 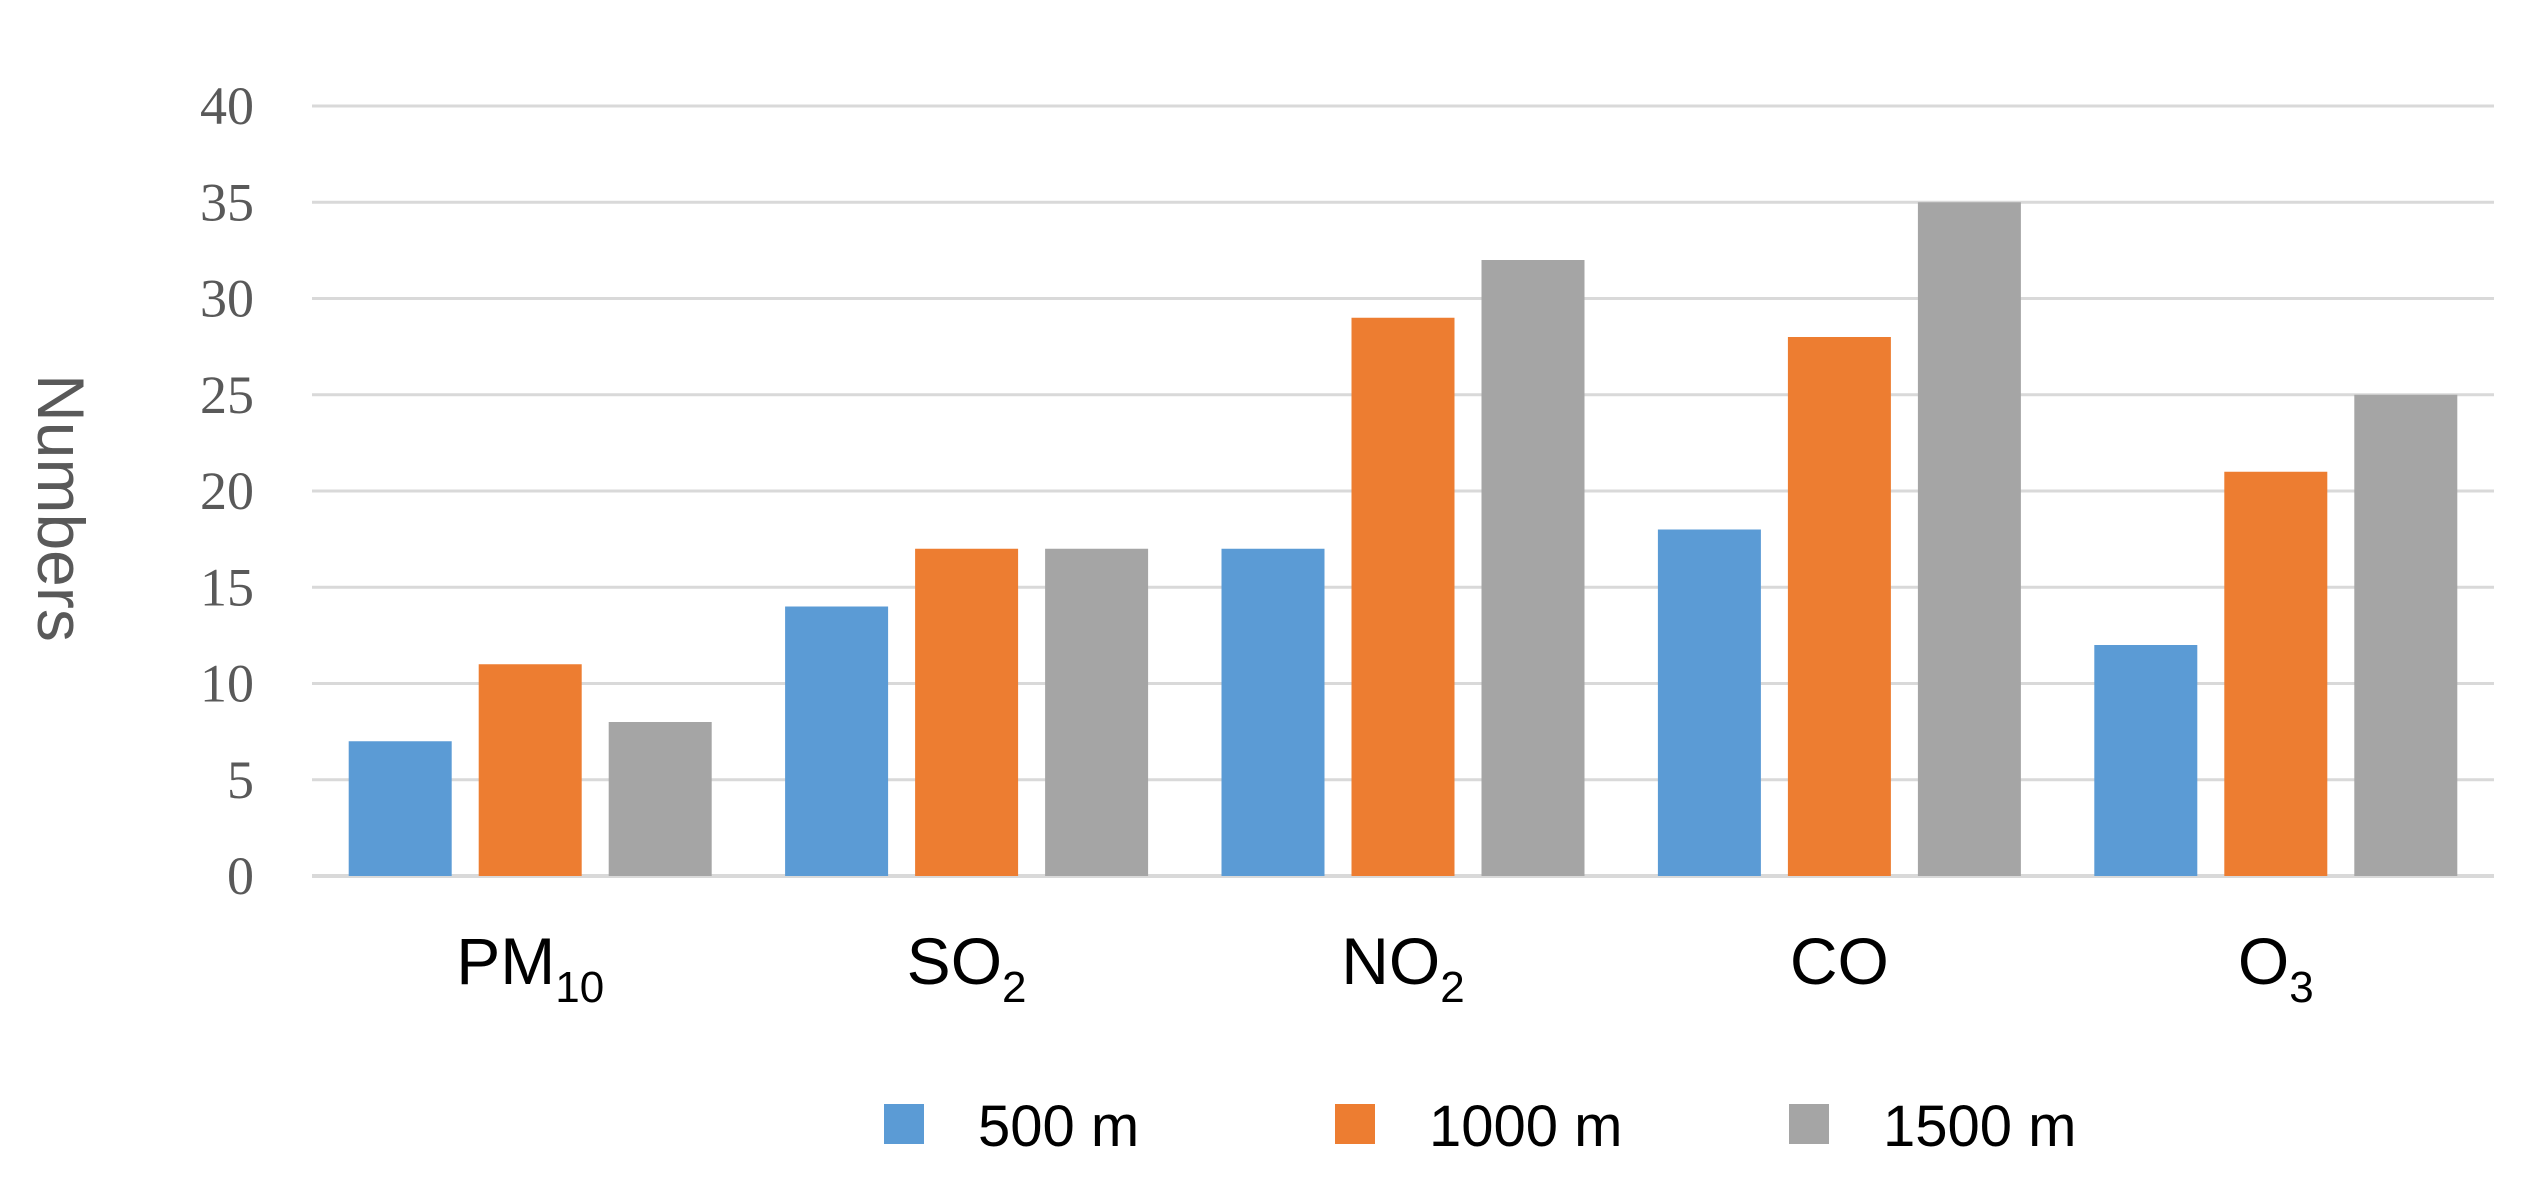 What do you see at coordinates (1839, 606) in the screenshot?
I see `bar-1000m-co` at bounding box center [1839, 606].